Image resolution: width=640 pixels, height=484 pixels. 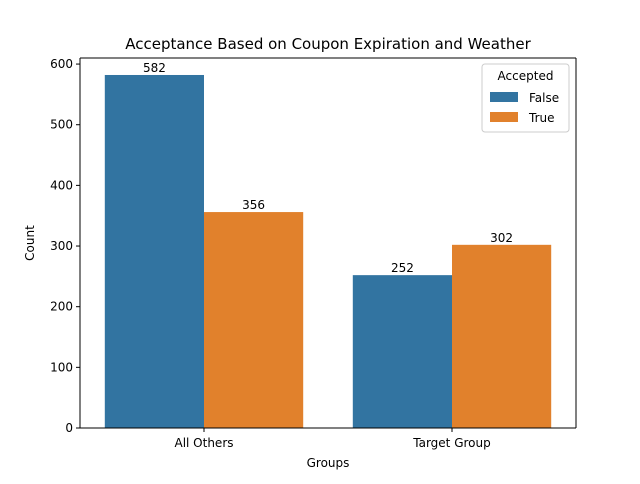 I want to click on legend: Accepted False True, so click(x=525, y=98).